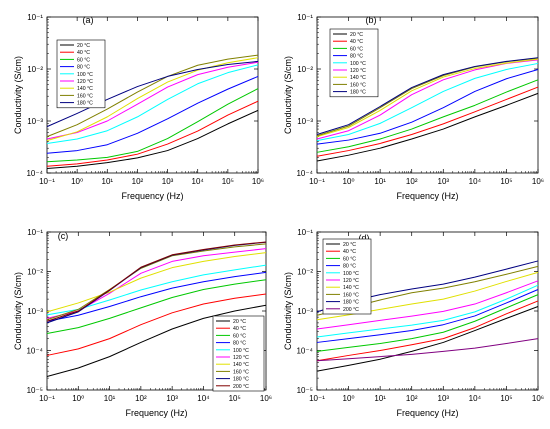  I want to click on panel-label: (a), so click(88, 20).